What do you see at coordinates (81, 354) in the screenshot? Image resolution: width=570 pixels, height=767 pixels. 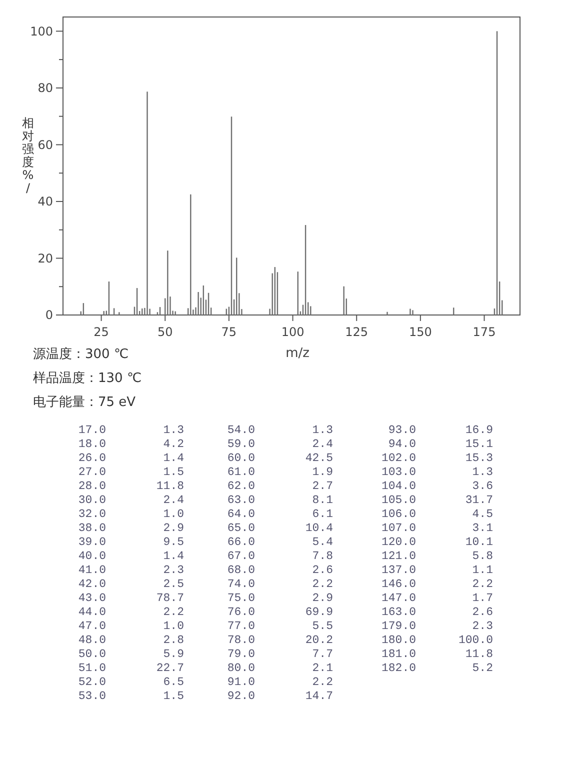 I see `text: 源温度：300 ℃` at bounding box center [81, 354].